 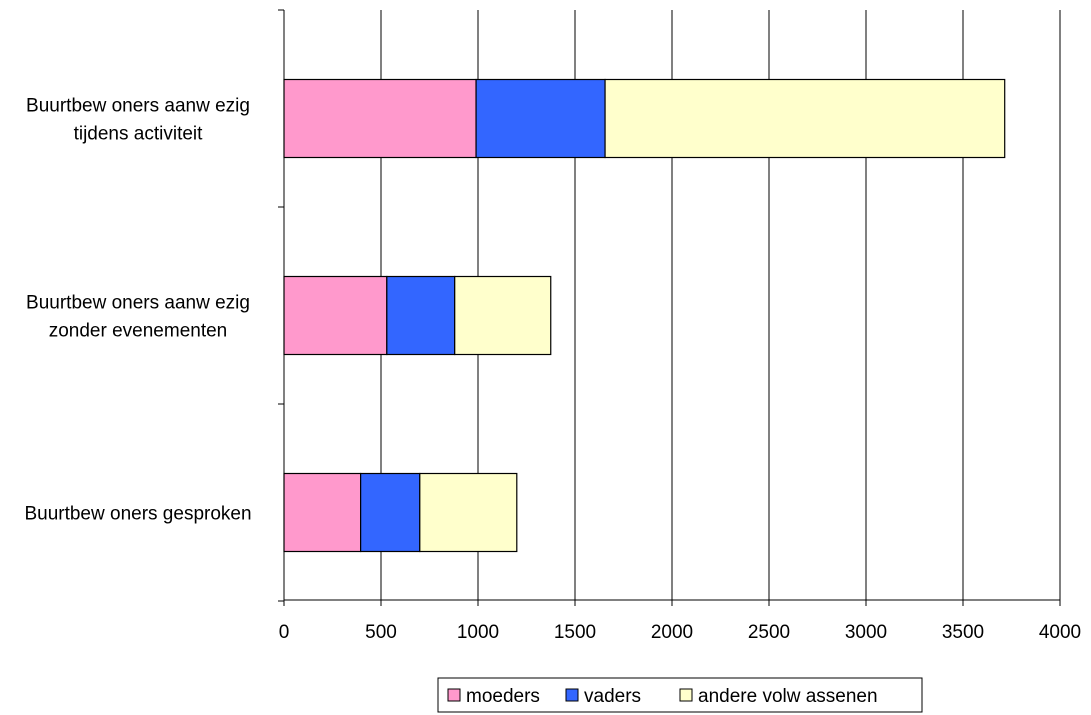 What do you see at coordinates (503, 696) in the screenshot?
I see `legend-label: moeders` at bounding box center [503, 696].